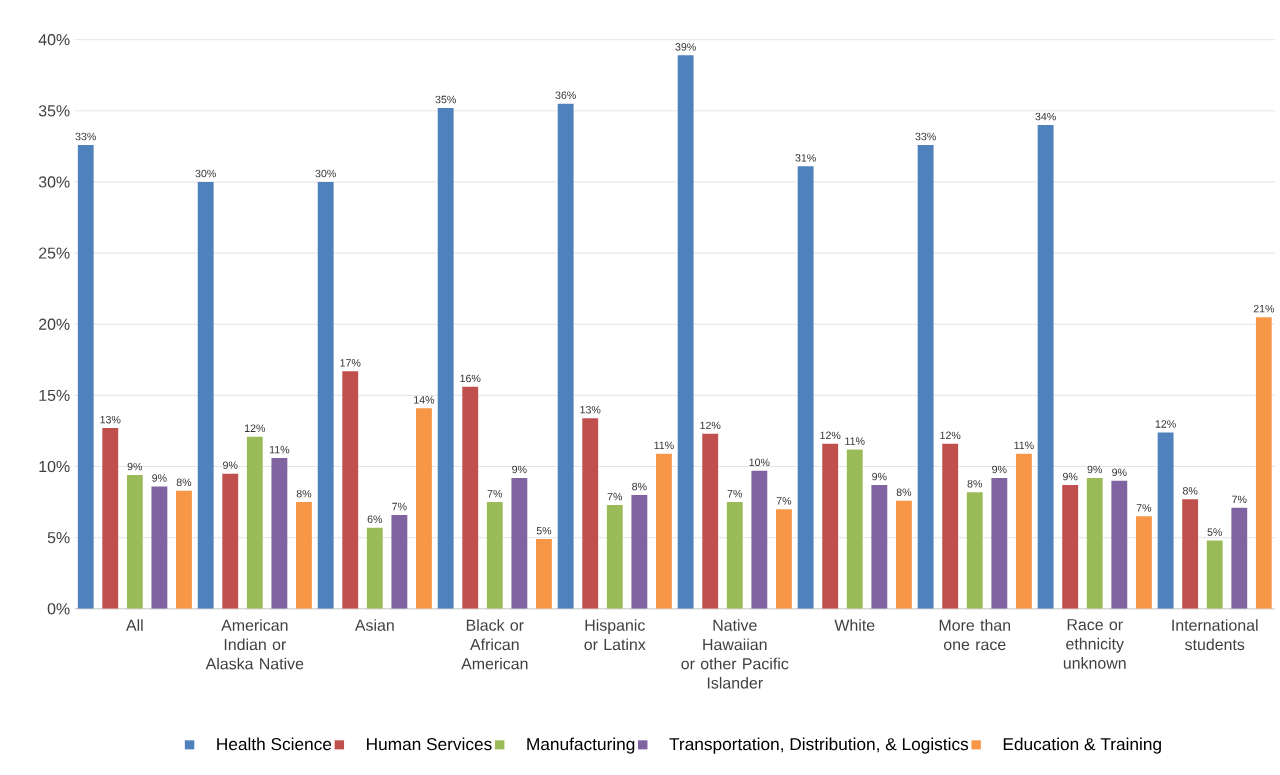 The height and width of the screenshot is (775, 1280). Describe the element at coordinates (58, 538) in the screenshot. I see `y-tick-label: 5%` at that location.